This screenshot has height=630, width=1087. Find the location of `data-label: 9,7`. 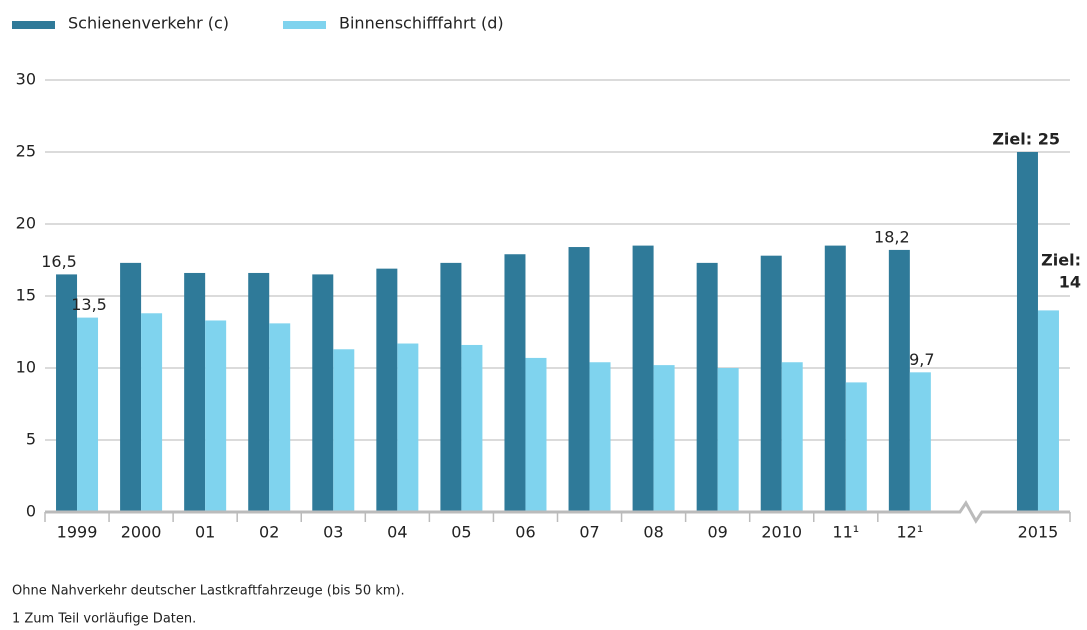

data-label: 9,7 is located at coordinates (921, 359).